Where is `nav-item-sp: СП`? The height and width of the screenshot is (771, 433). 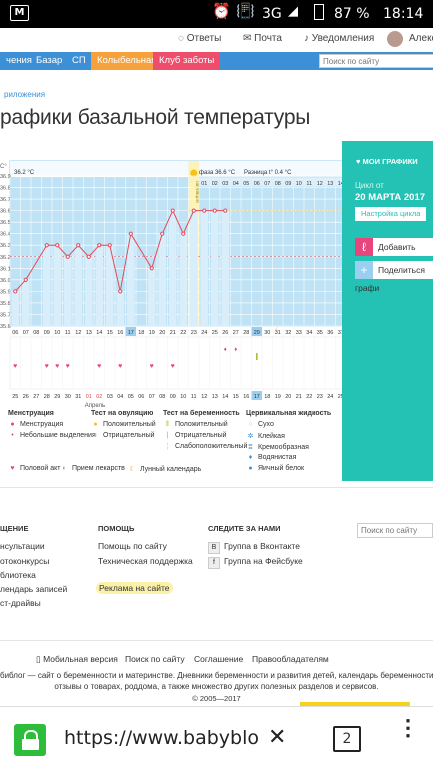
nav-item-sp: СП is located at coordinates (79, 60).